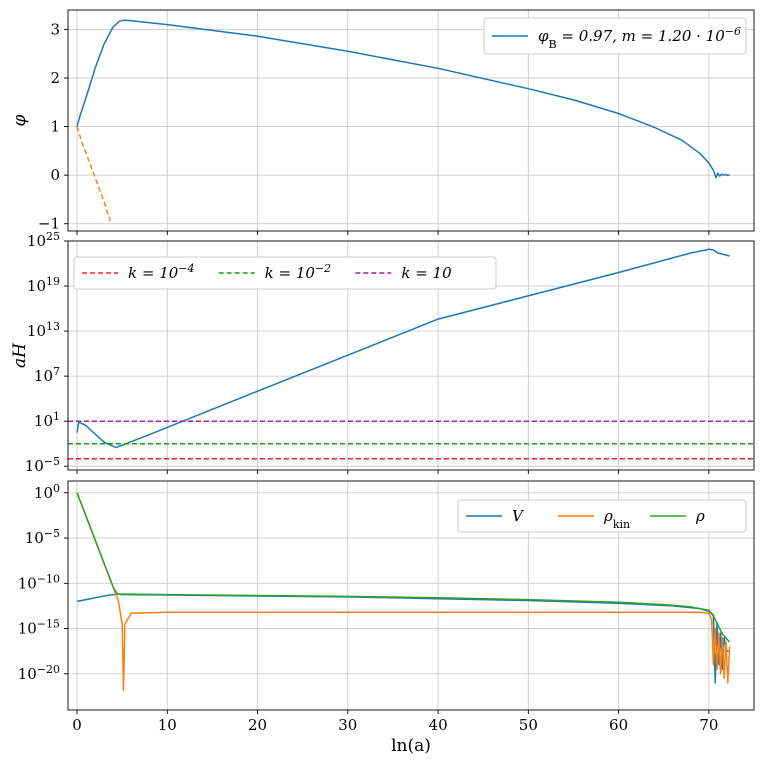 This screenshot has height=763, width=763. I want to click on y-tick-label: 10²⁵, so click(43, 240).